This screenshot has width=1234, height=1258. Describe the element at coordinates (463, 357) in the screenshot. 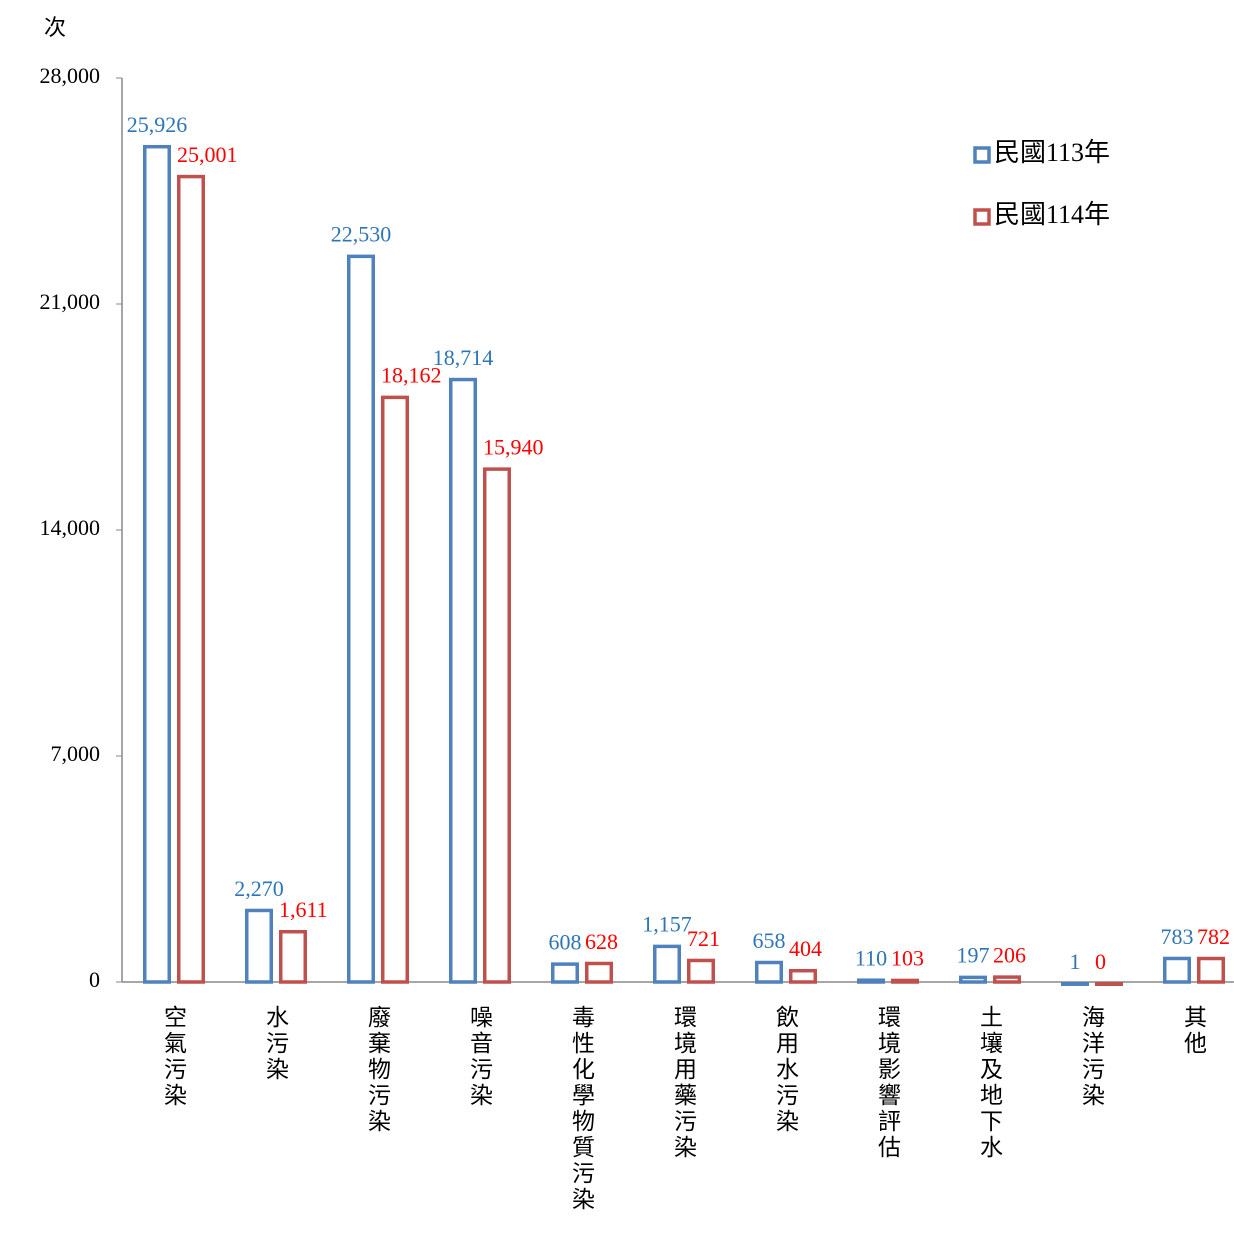

I see `value-label: 18,714` at that location.